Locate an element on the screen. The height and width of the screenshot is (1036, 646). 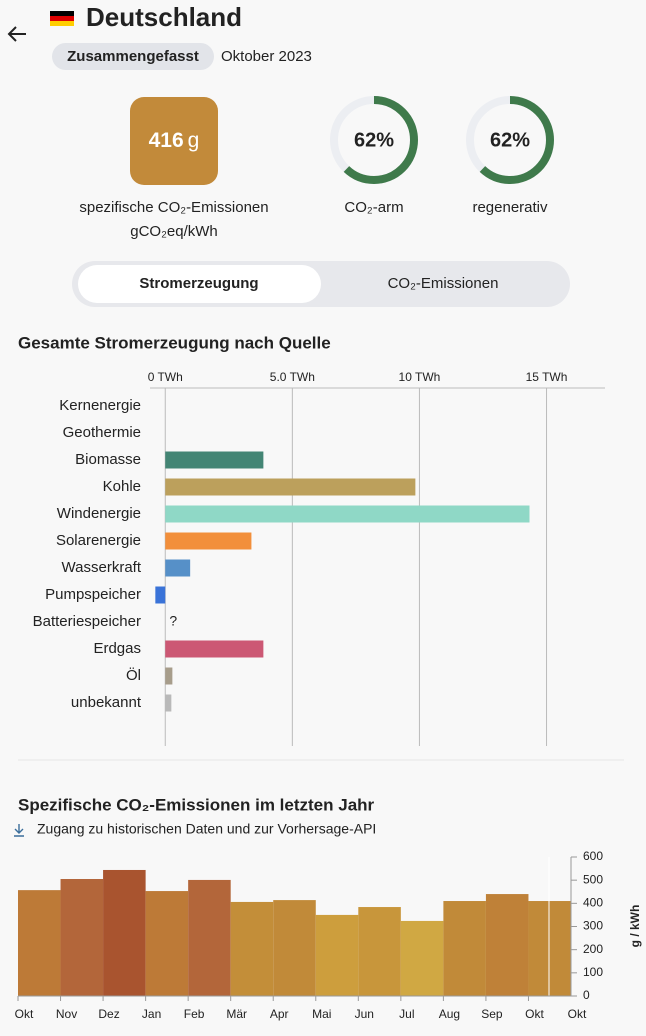
category-label: unbekannt is located at coordinates (106, 702).